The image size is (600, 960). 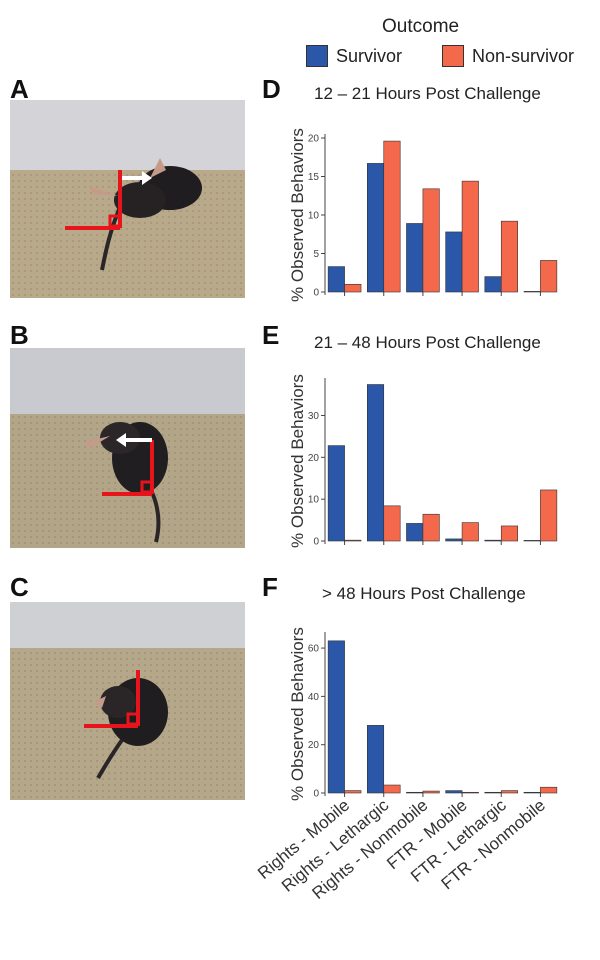 I want to click on photo-b-image, so click(x=127, y=448).